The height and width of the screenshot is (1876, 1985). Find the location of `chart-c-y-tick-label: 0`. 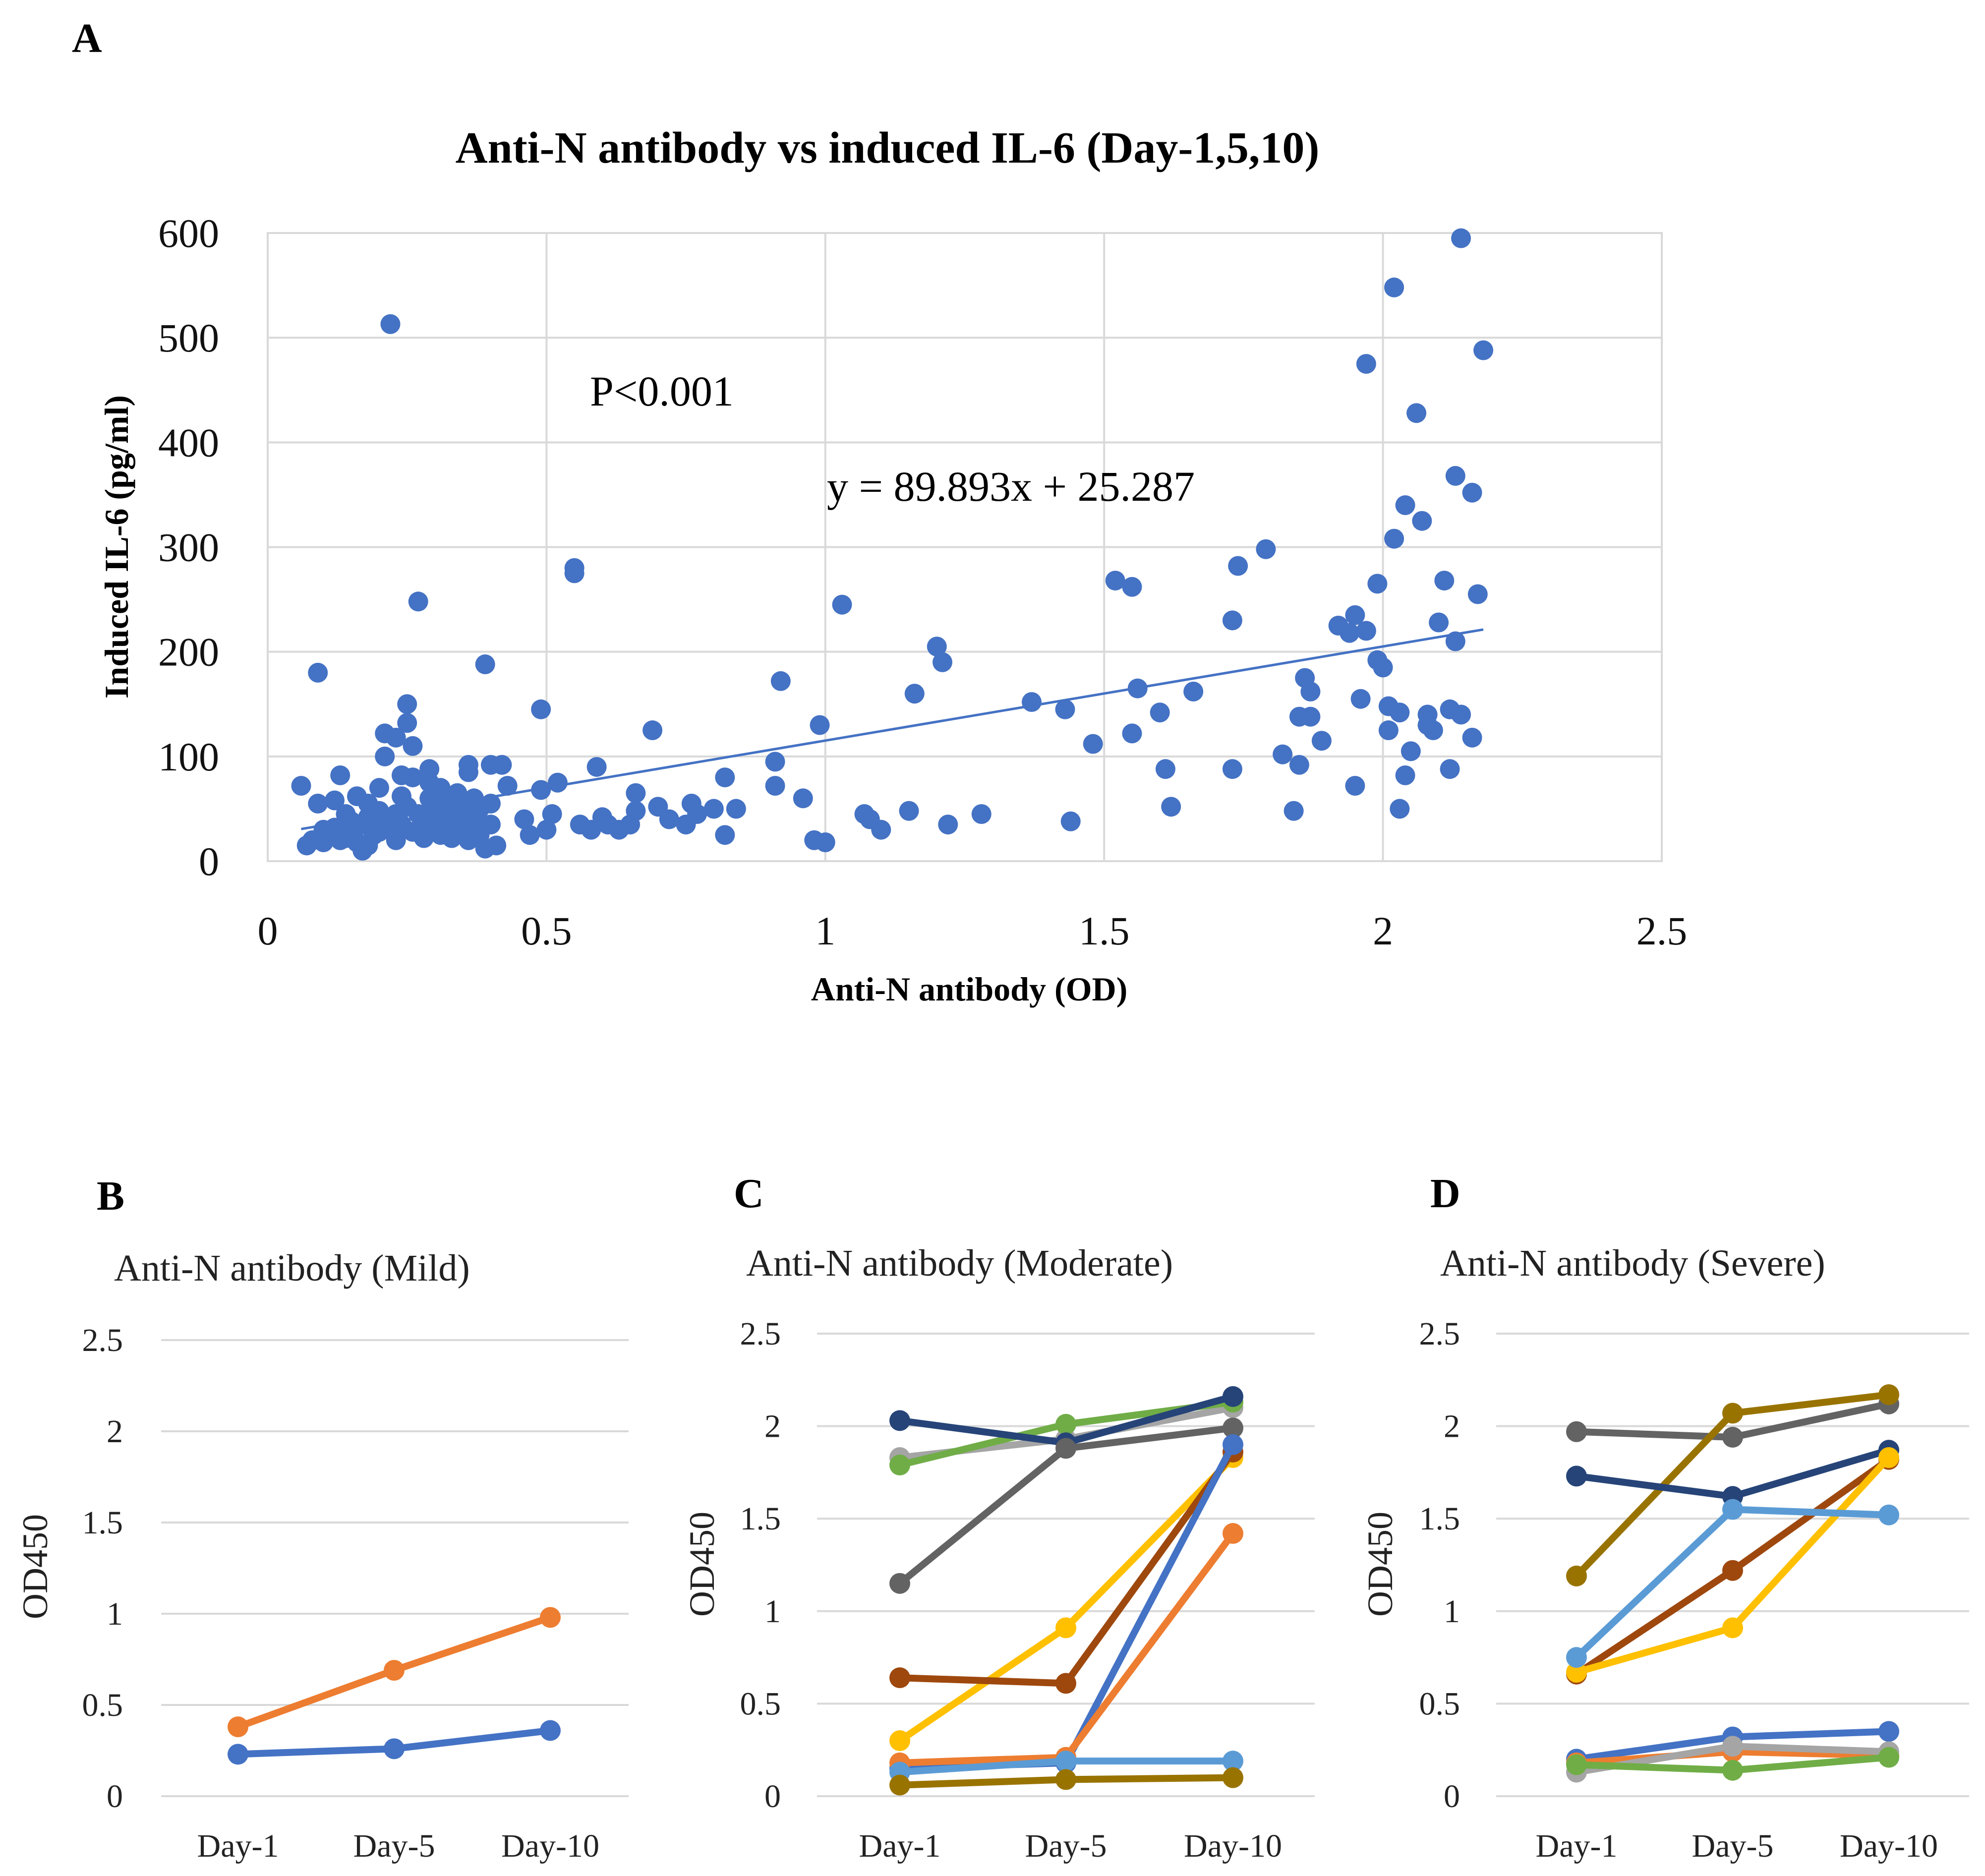

chart-c-y-tick-label: 0 is located at coordinates (772, 1796).